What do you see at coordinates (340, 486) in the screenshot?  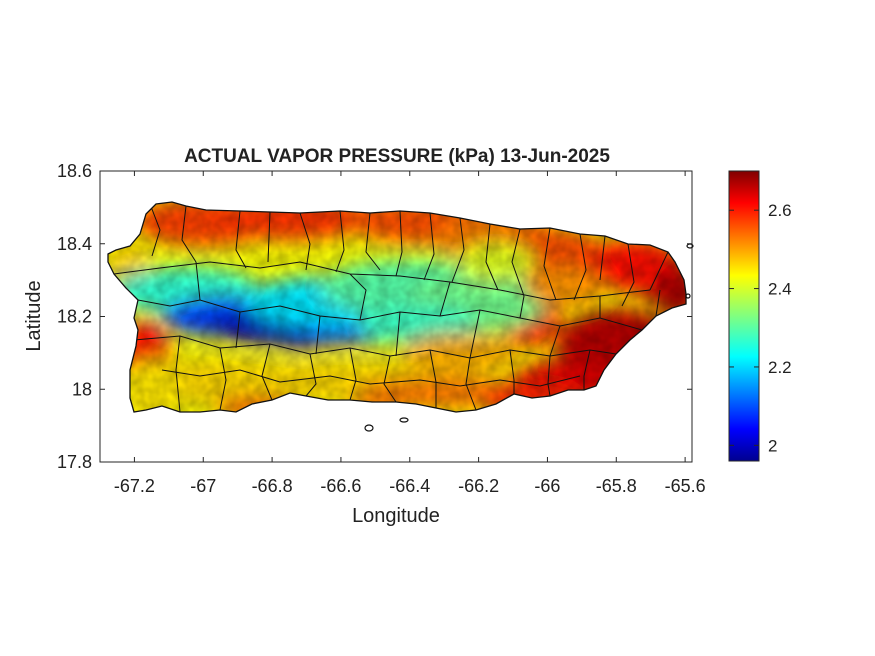 I see `x-tick-label: -66.6` at bounding box center [340, 486].